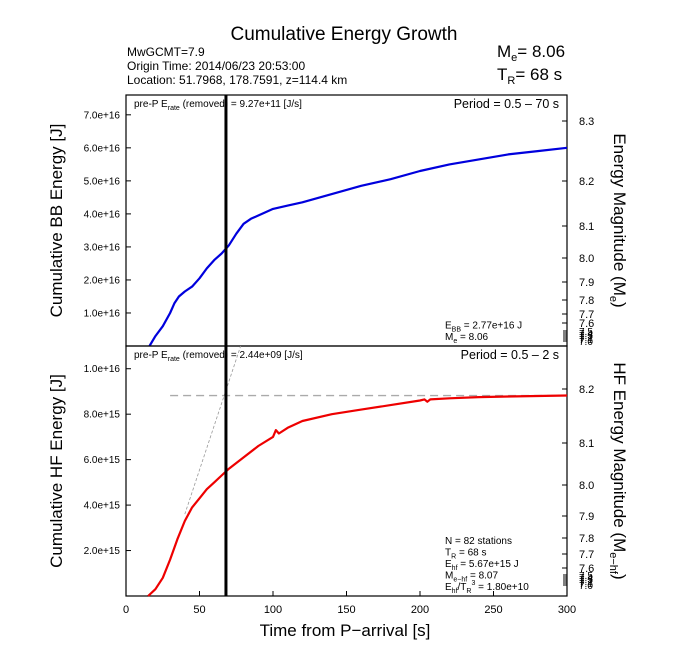 Image resolution: width=680 pixels, height=660 pixels. What do you see at coordinates (514, 58) in the screenshot?
I see `header-me-sub: e` at bounding box center [514, 58].